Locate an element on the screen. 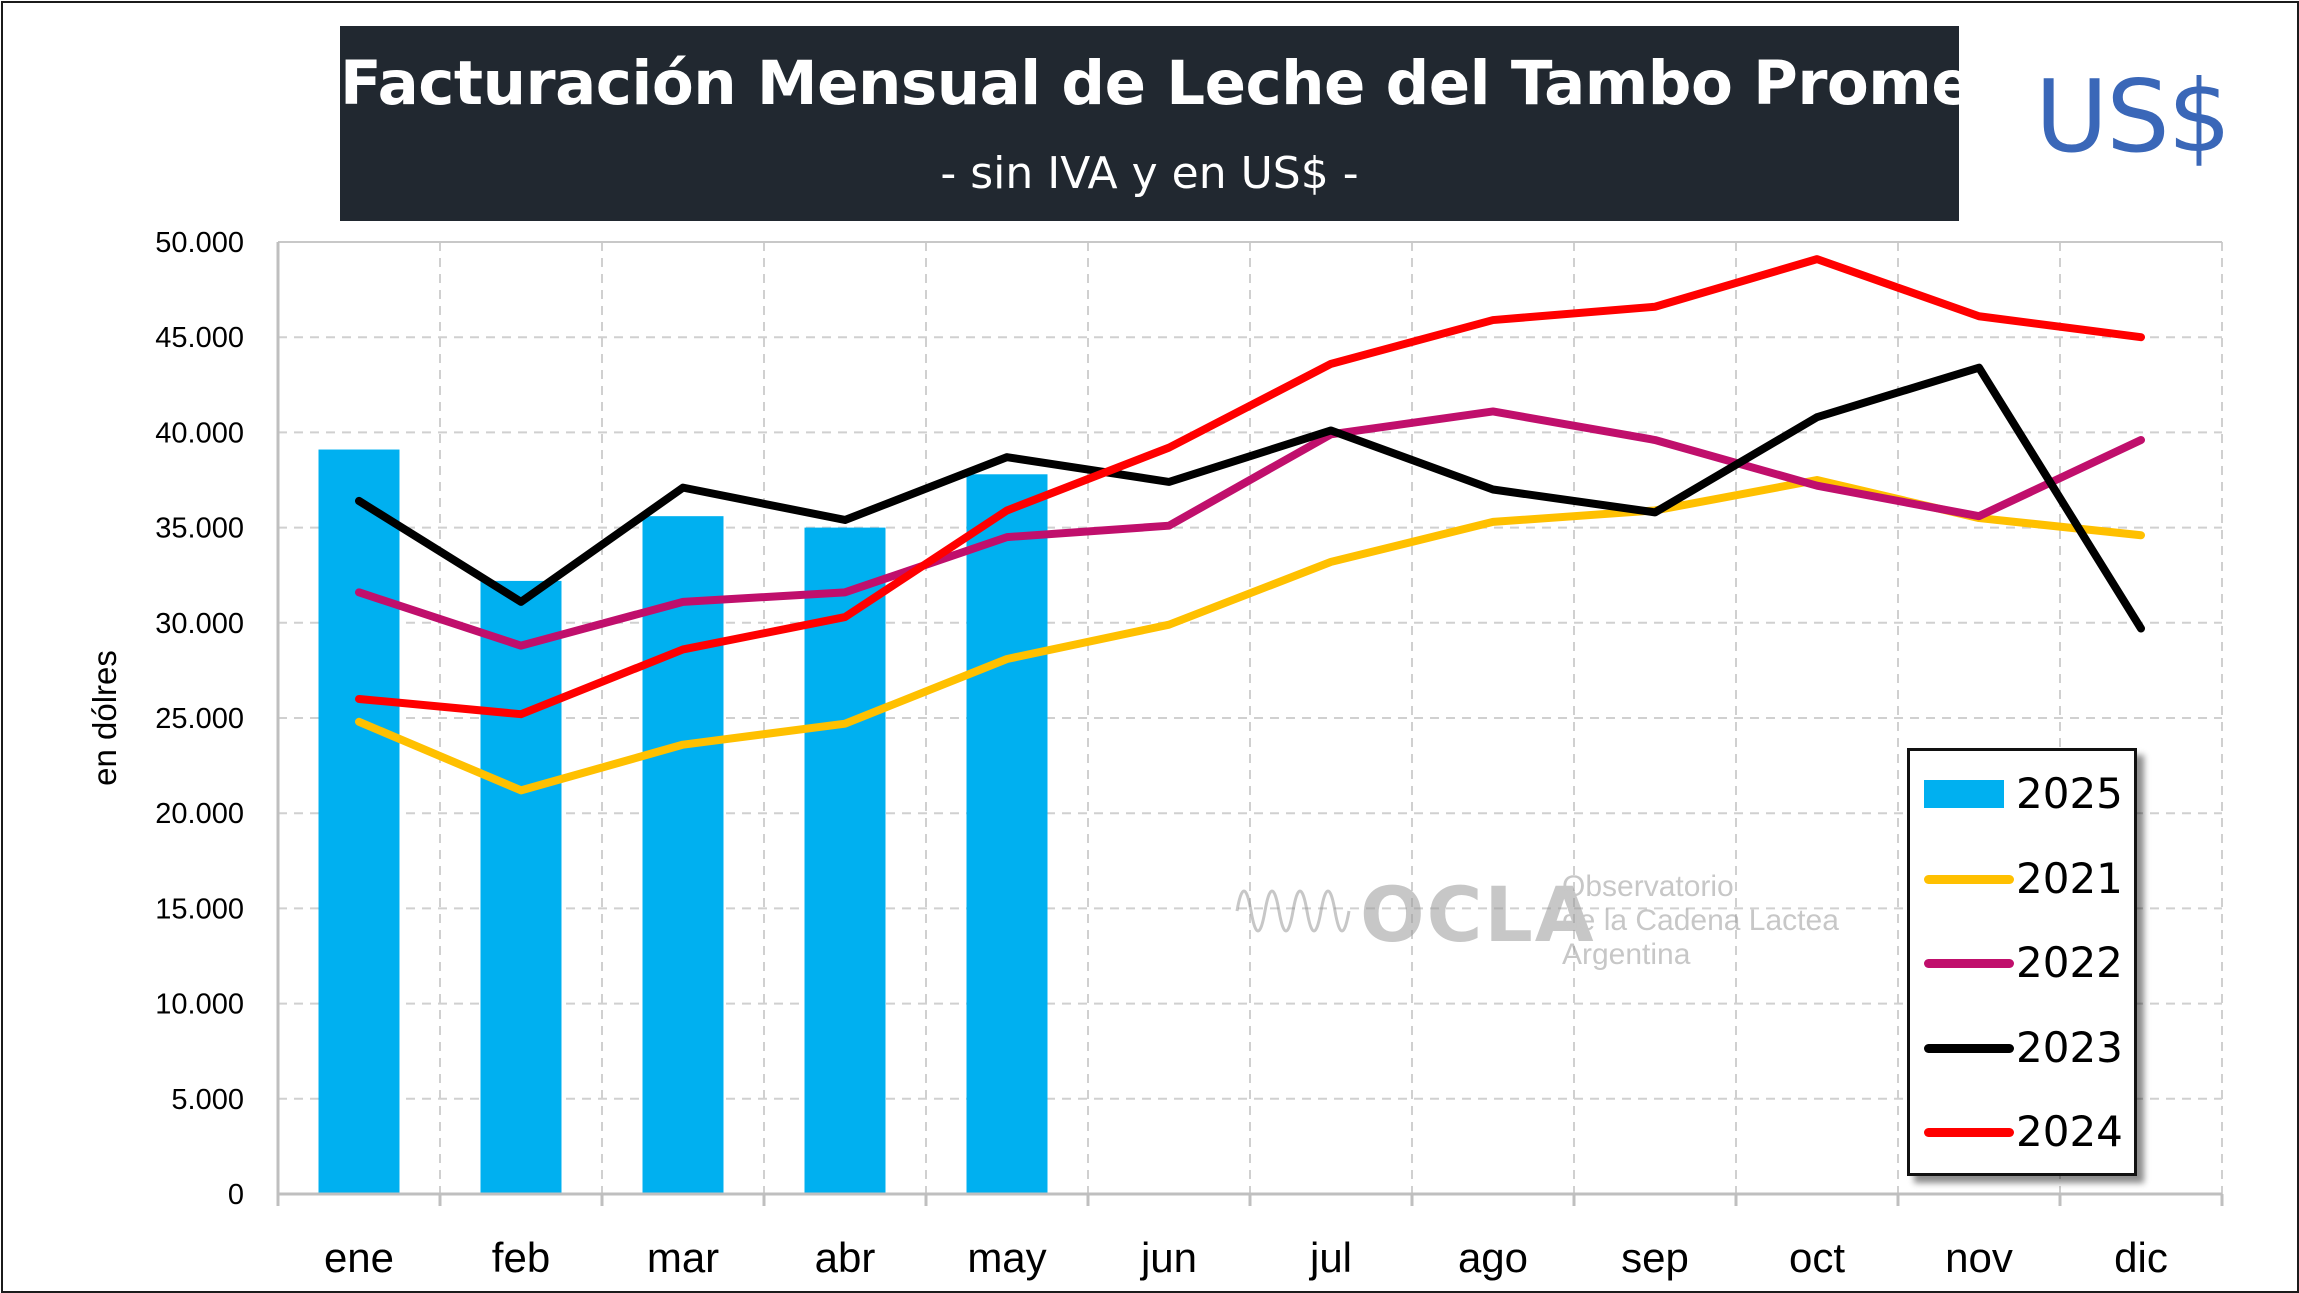 This screenshot has width=2299, height=1293. y-tick-label: 20.000 is located at coordinates (199, 814).